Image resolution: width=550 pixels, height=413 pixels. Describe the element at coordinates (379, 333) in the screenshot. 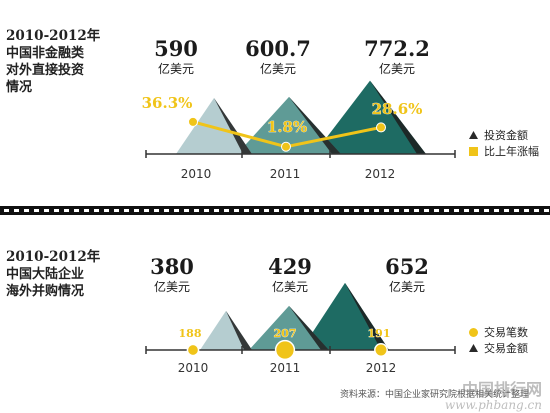

I see `chart2-count-label: 191` at that location.